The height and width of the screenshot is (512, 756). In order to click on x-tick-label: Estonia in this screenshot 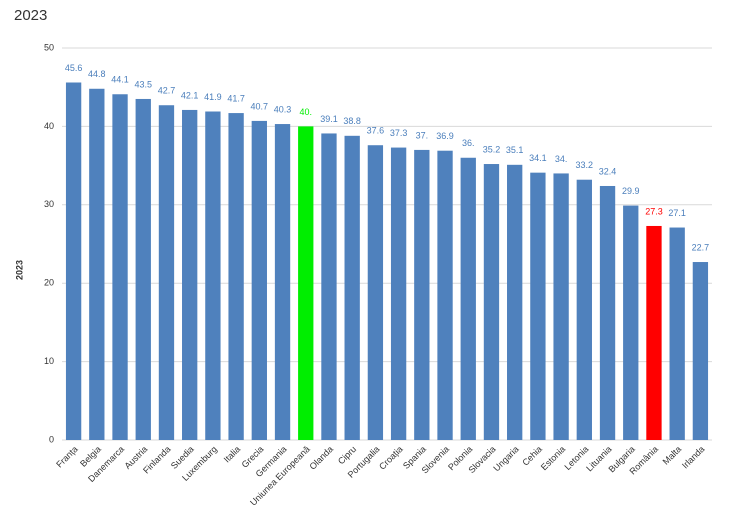, I will do `click(553, 458)`.